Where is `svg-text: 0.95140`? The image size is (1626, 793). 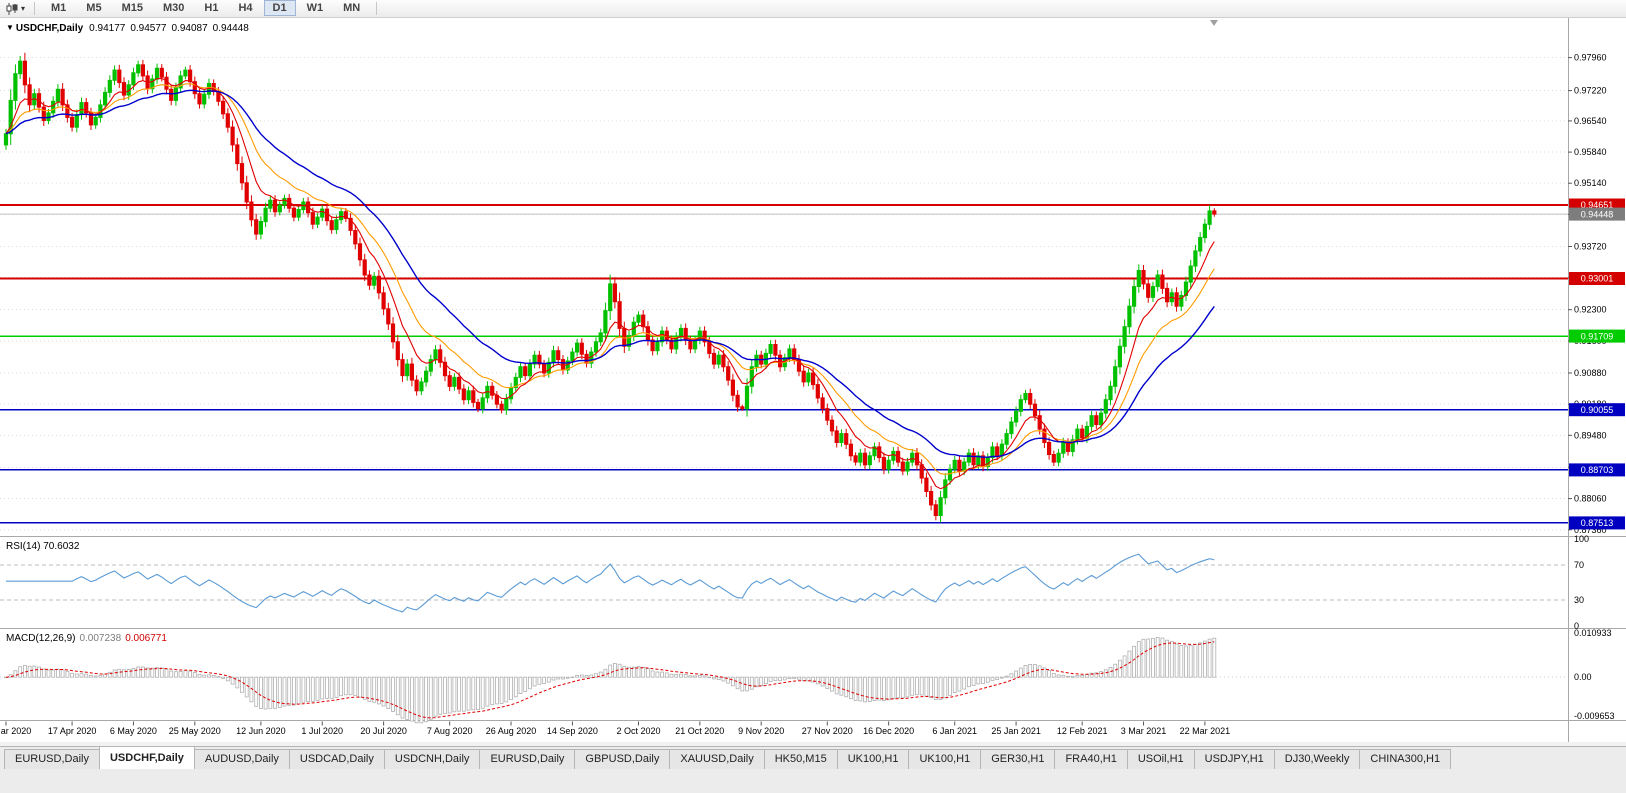 svg-text: 0.95140 is located at coordinates (1590, 183).